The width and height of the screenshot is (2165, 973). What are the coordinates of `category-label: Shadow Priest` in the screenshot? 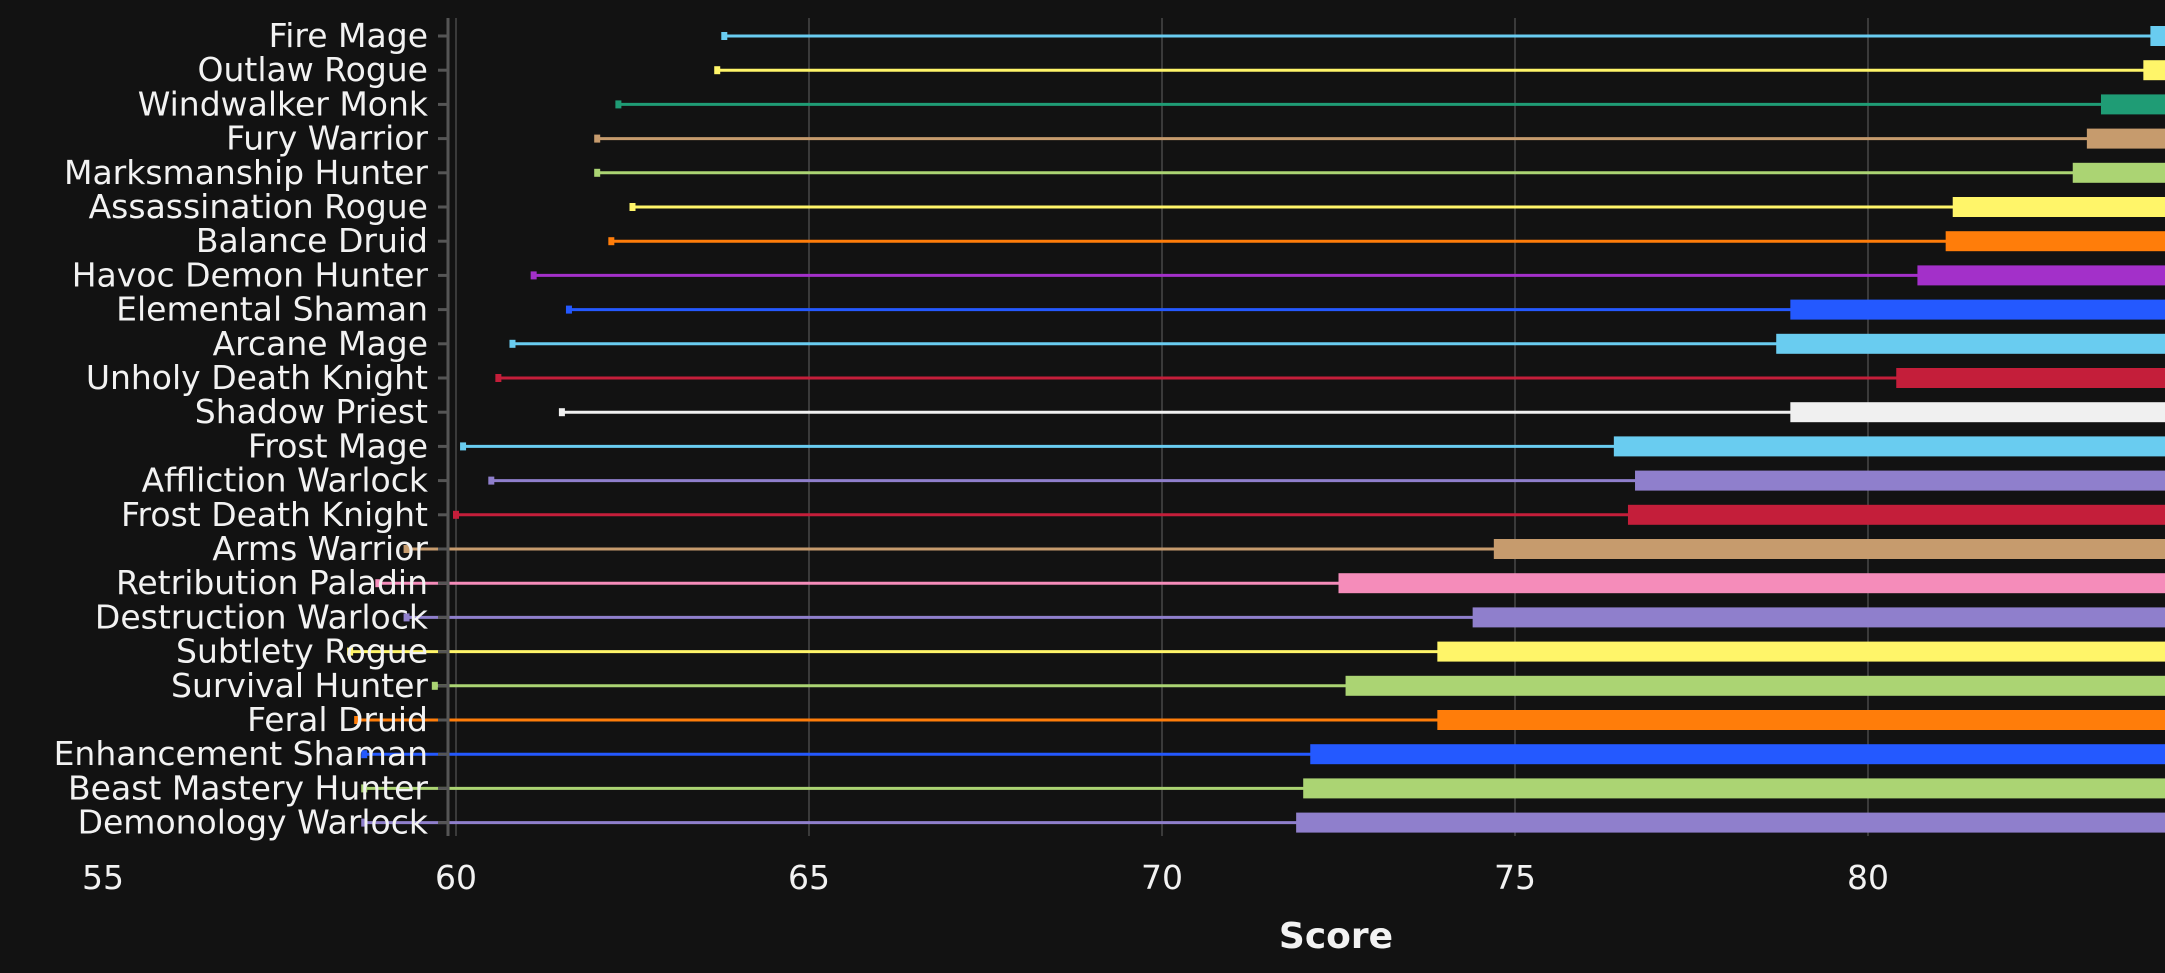 It's located at (311, 411).